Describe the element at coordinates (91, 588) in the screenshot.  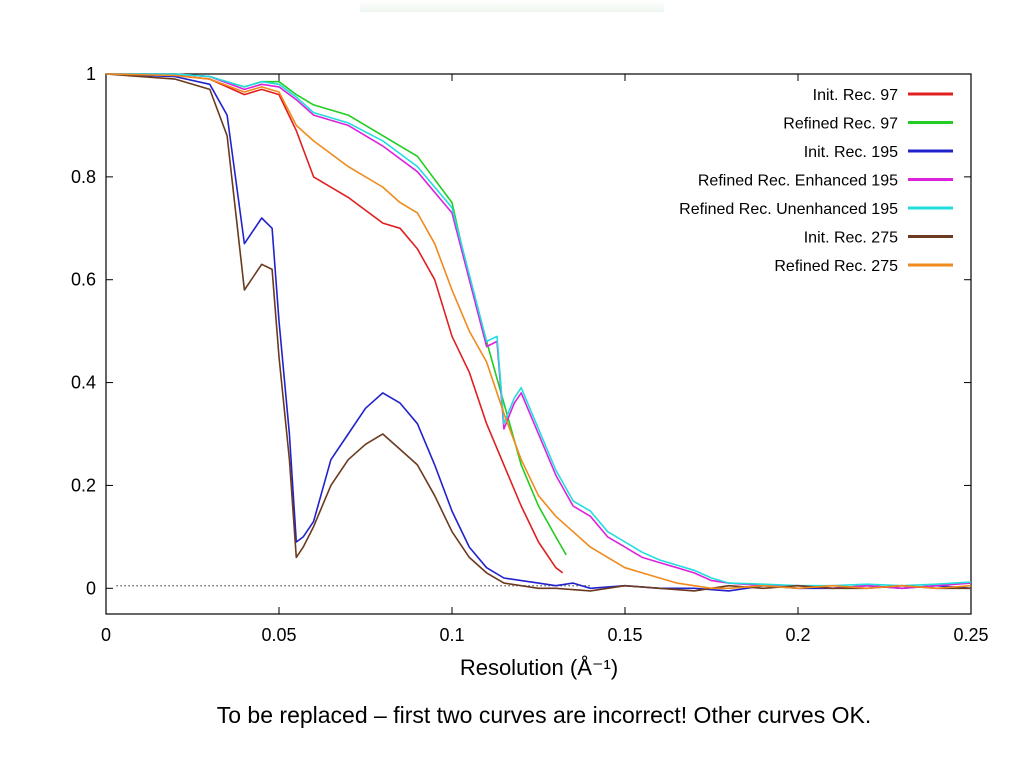
I see `y-tick-label-0: 0` at that location.